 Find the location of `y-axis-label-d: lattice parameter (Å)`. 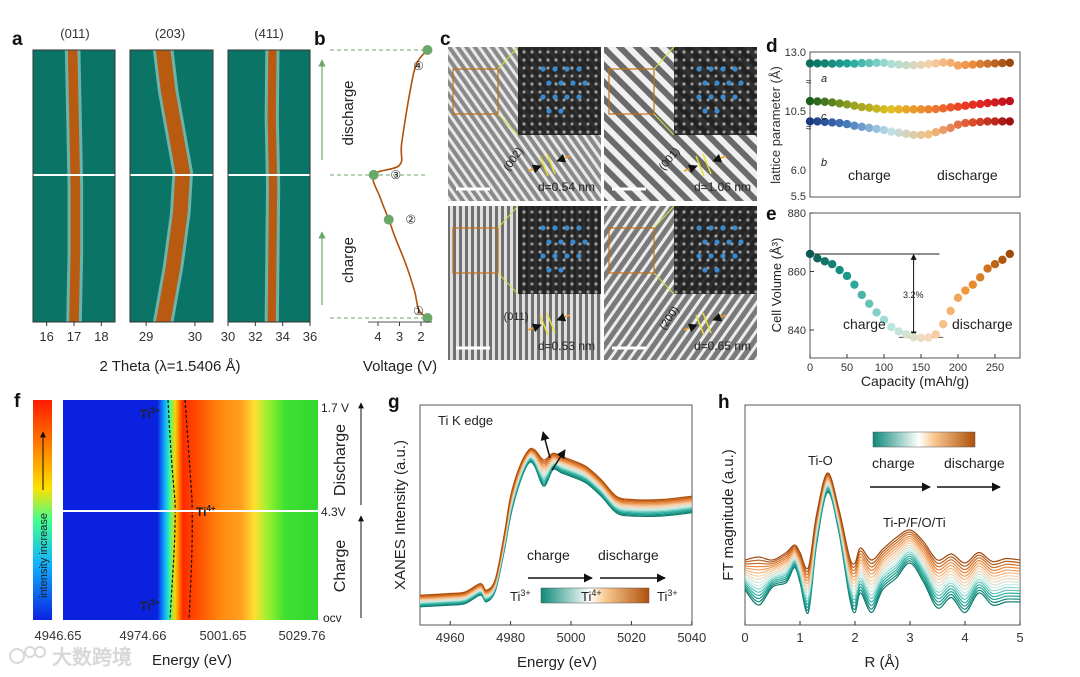

y-axis-label-d: lattice parameter (Å) is located at coordinates (775, 125).